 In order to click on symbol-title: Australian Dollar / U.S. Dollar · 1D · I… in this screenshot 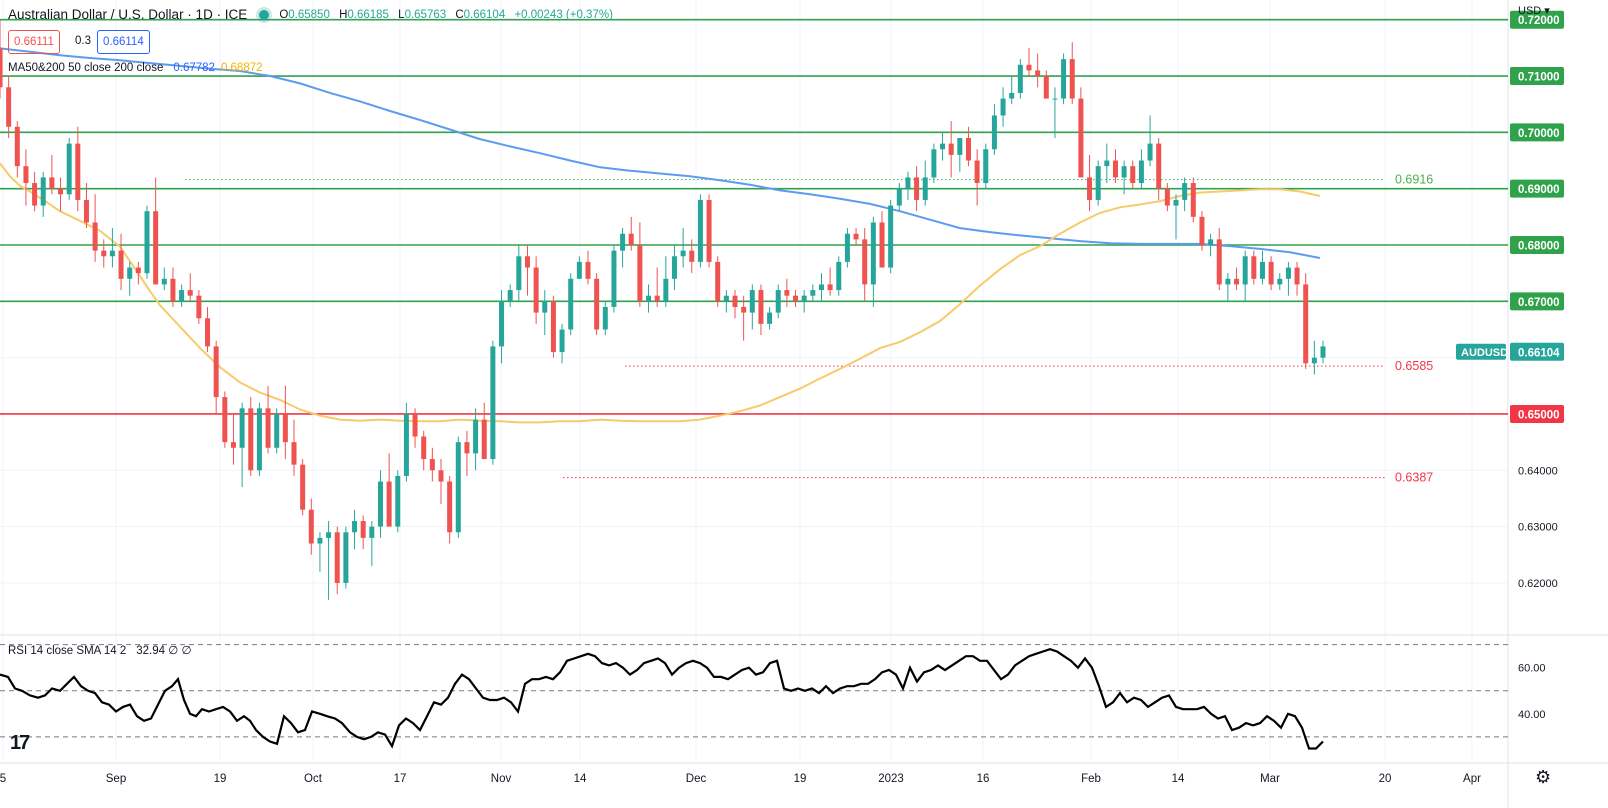, I will do `click(128, 14)`.